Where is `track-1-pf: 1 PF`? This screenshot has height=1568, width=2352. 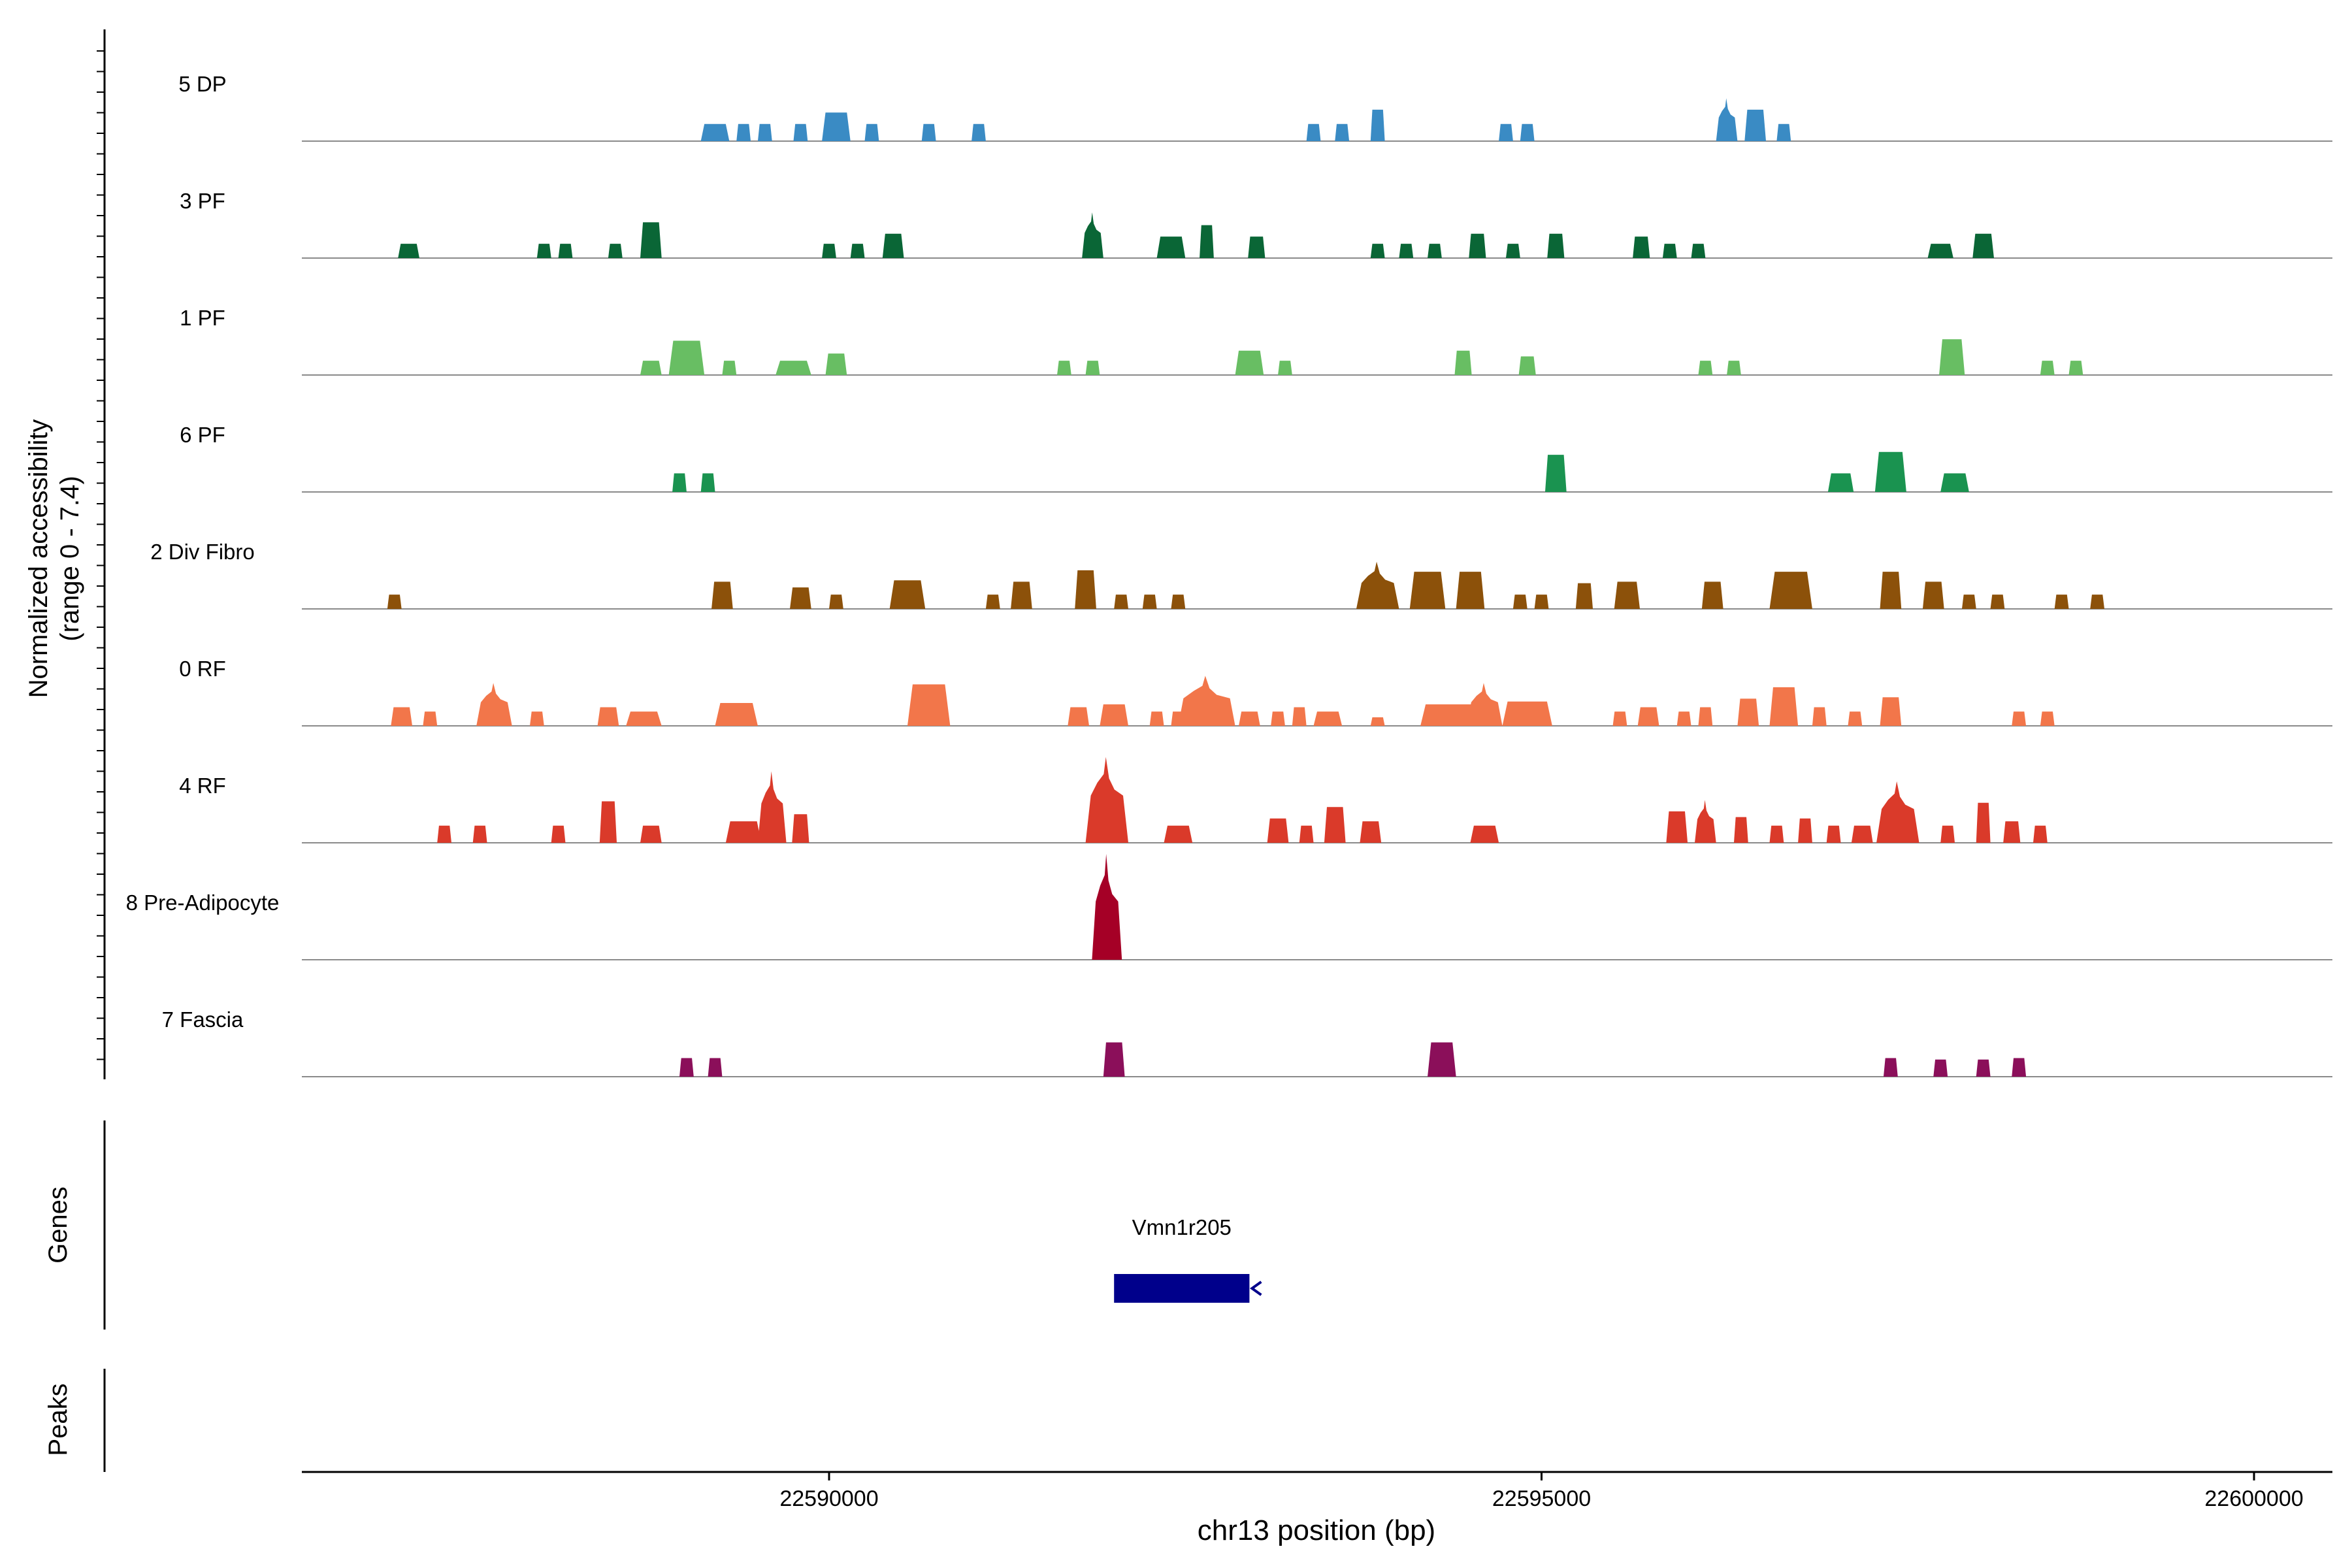 track-1-pf: 1 PF is located at coordinates (1256, 341).